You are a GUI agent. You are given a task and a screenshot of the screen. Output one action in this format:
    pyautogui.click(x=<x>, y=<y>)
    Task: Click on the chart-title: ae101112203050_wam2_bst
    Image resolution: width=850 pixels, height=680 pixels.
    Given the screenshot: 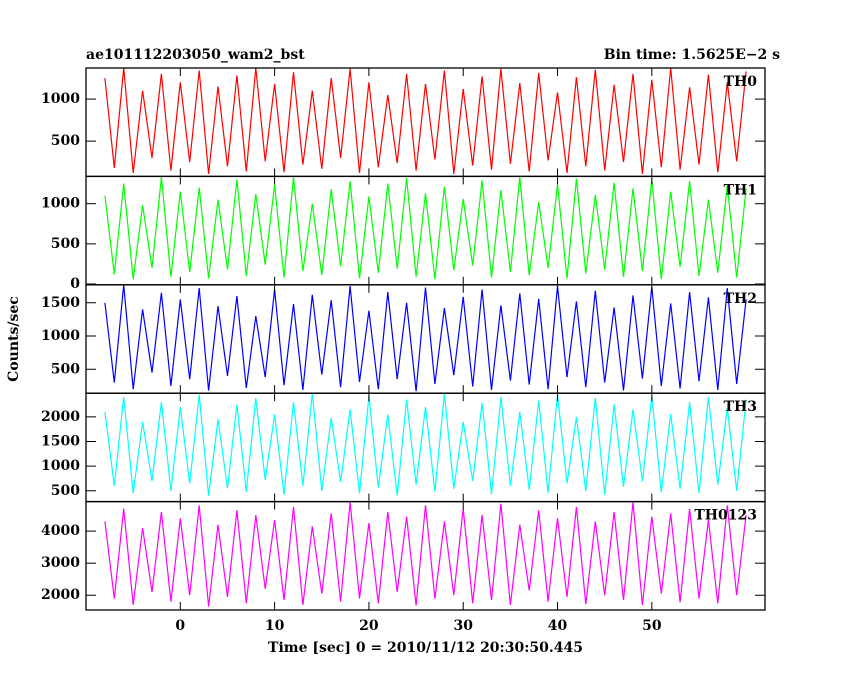 What is the action you would take?
    pyautogui.click(x=195, y=55)
    